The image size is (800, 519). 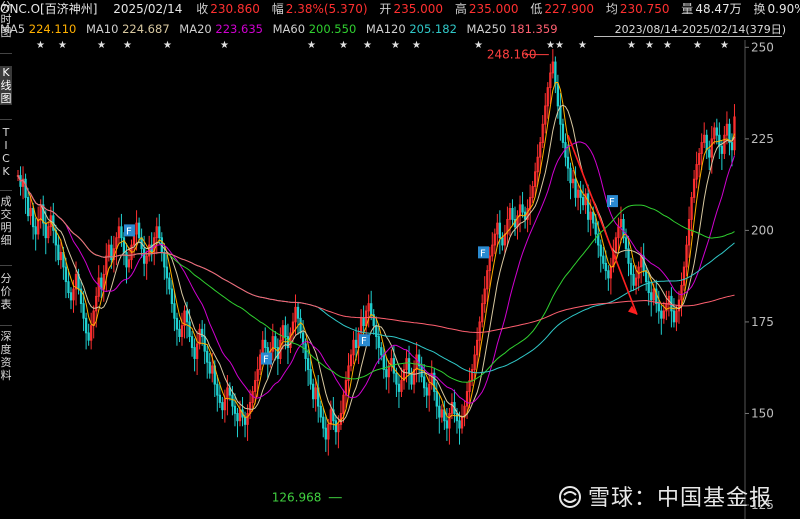 I want to click on turnover-label: 换, so click(x=759, y=9).